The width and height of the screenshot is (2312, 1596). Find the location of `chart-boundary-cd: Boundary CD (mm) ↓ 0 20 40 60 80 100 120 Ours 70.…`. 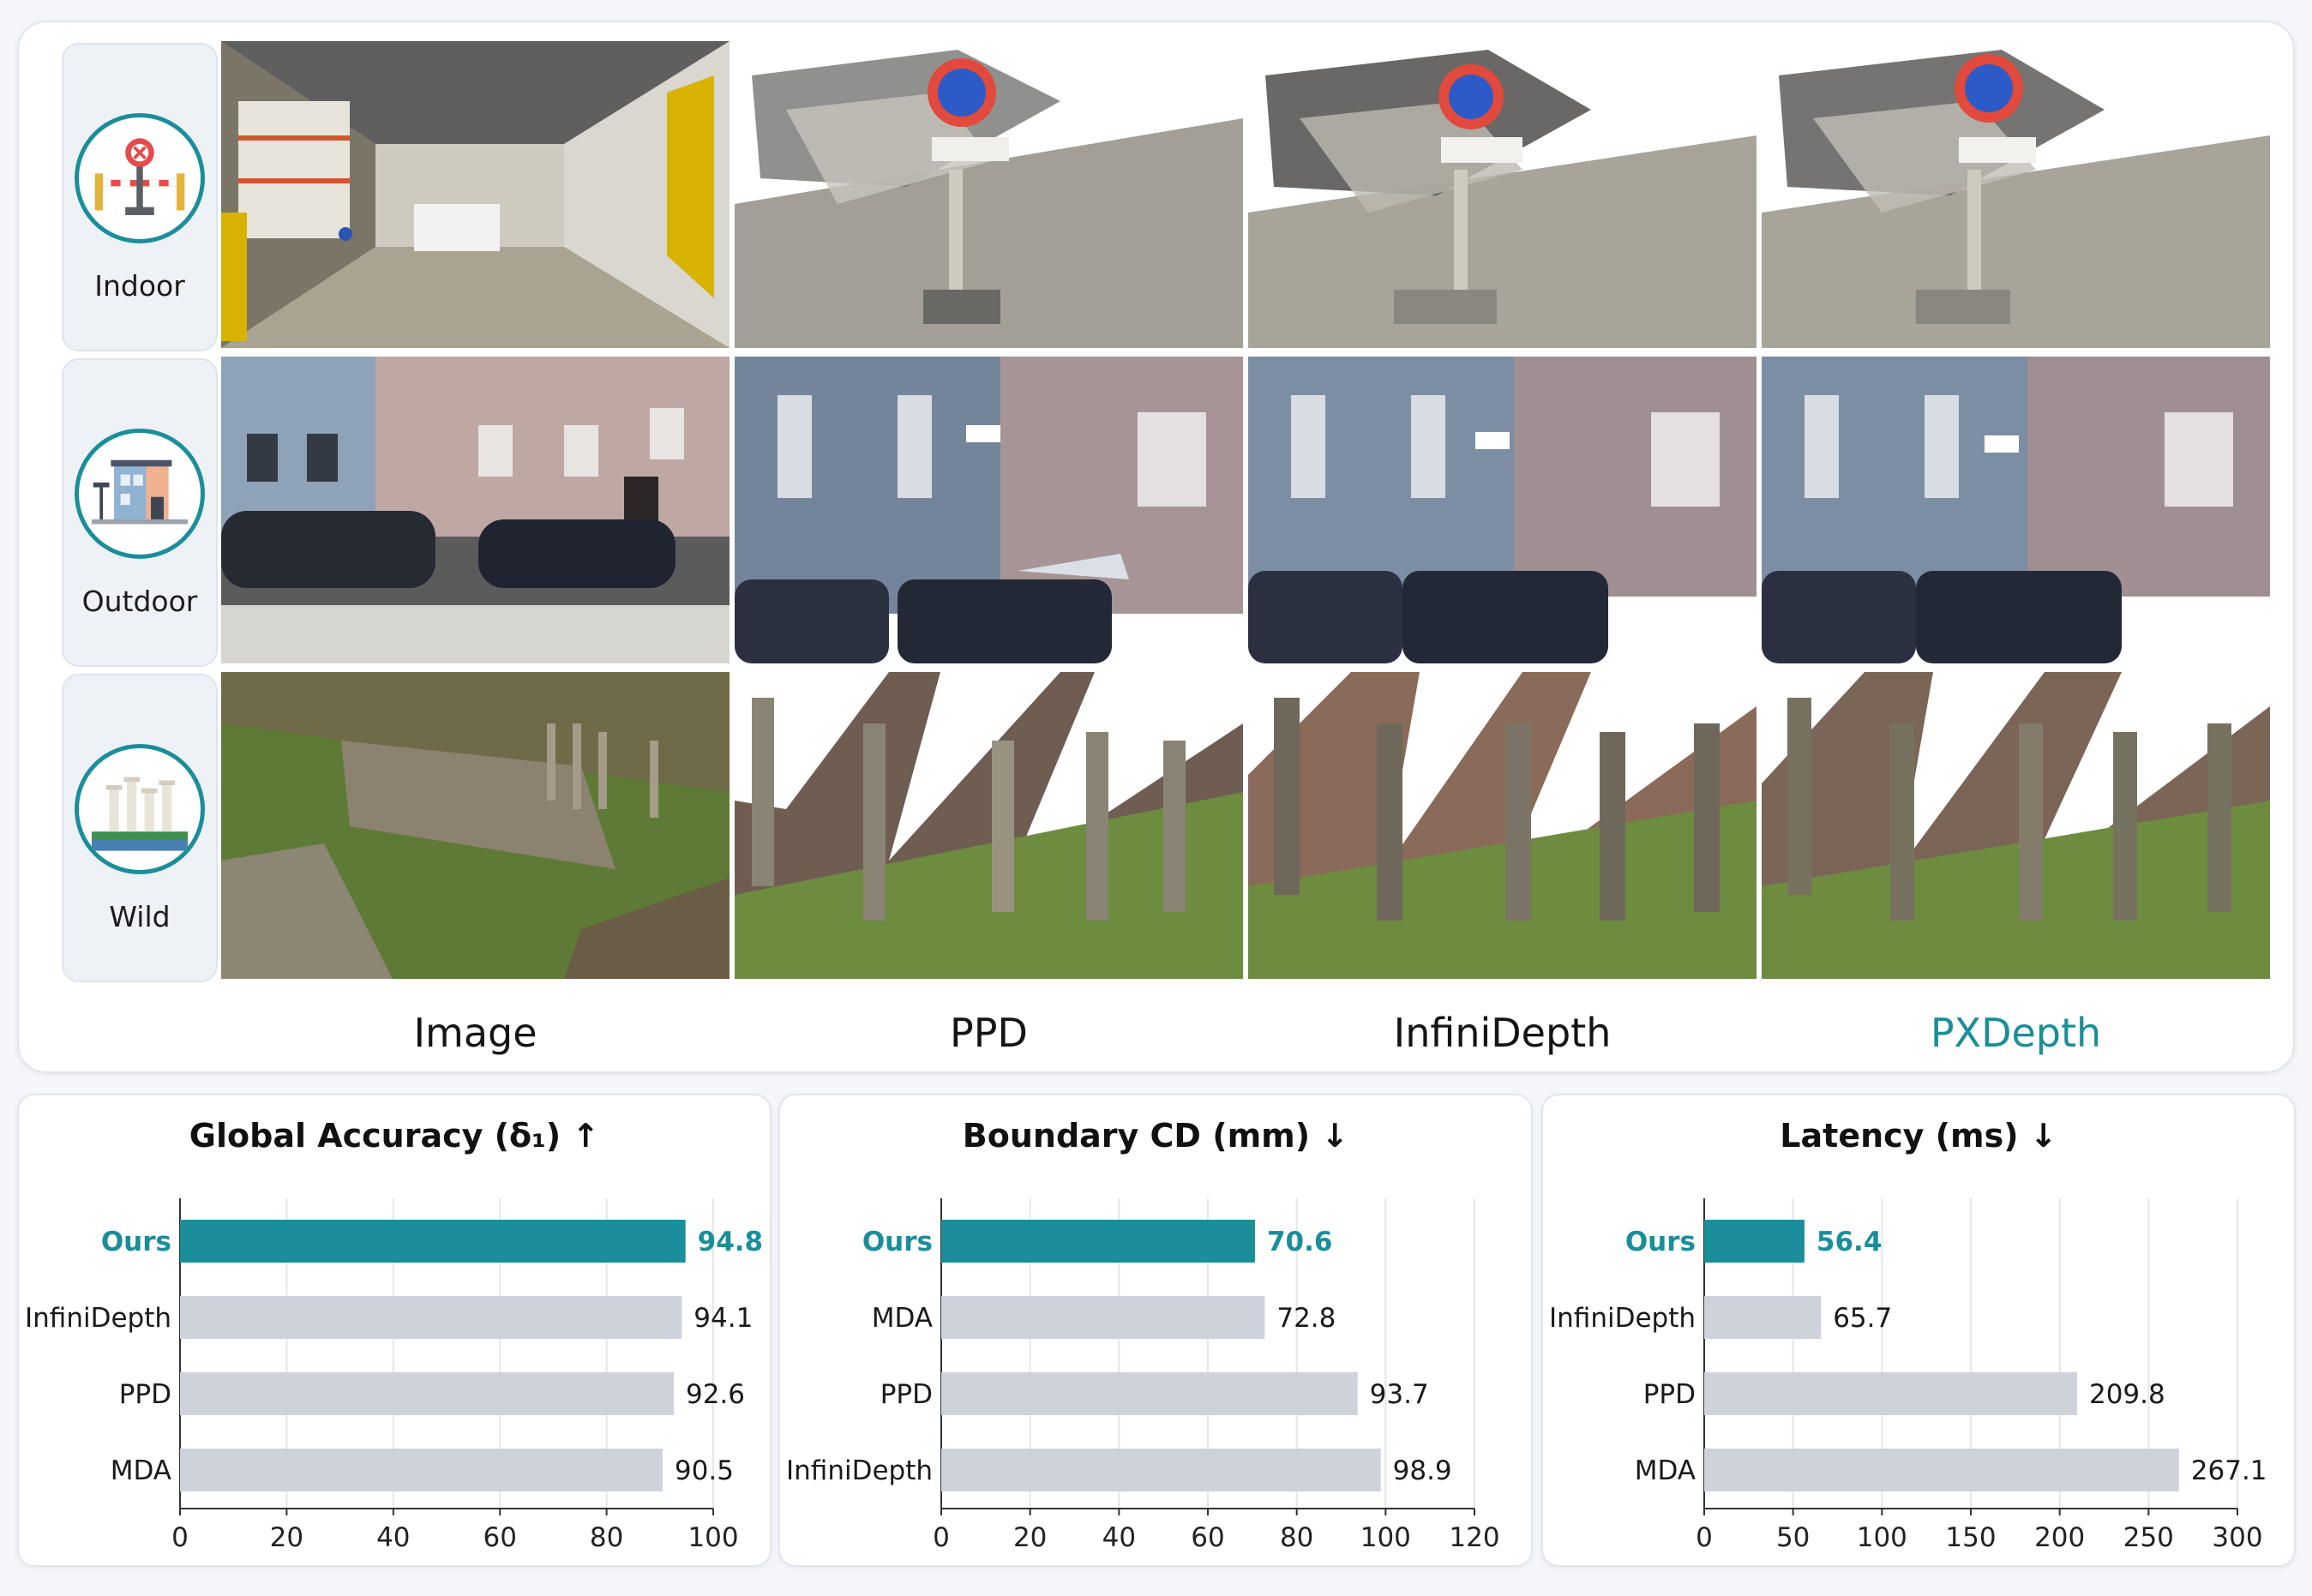

chart-boundary-cd: Boundary CD (mm) ↓ 0 20 40 60 80 100 120 Ours 70.… is located at coordinates (1143, 1335).